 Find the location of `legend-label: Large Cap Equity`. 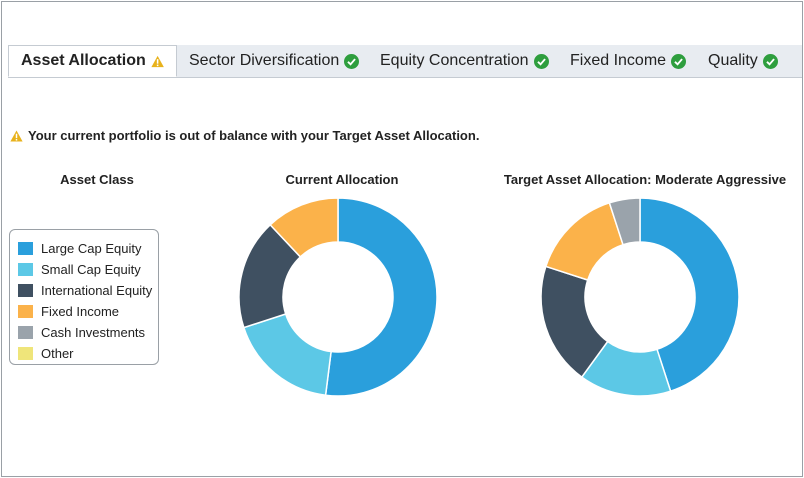

legend-label: Large Cap Equity is located at coordinates (91, 248).